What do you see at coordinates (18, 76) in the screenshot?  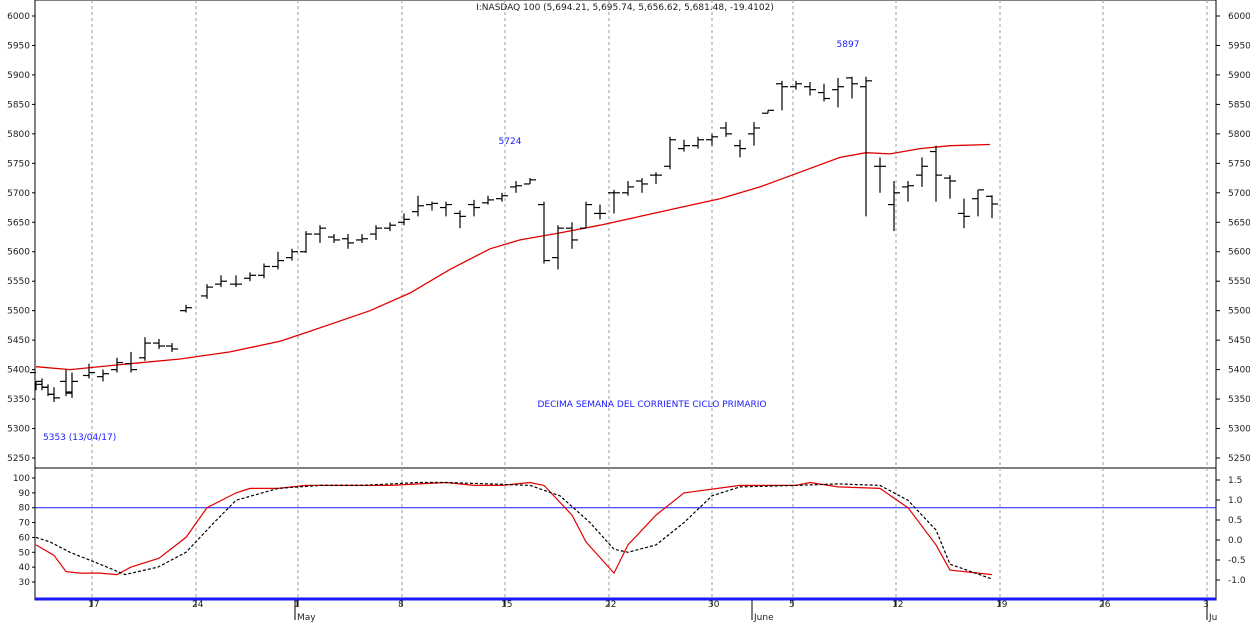 I see `price-tick-label-left: 5900` at bounding box center [18, 76].